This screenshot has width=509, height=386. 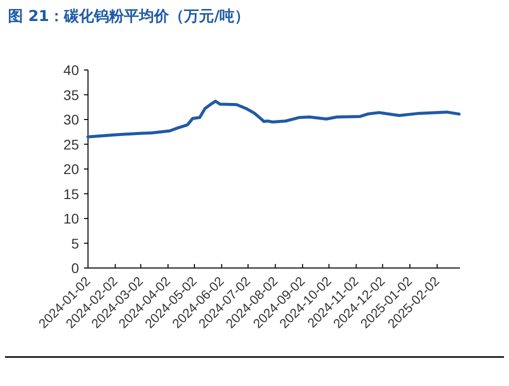 What do you see at coordinates (71, 194) in the screenshot?
I see `y-tick-label: 15` at bounding box center [71, 194].